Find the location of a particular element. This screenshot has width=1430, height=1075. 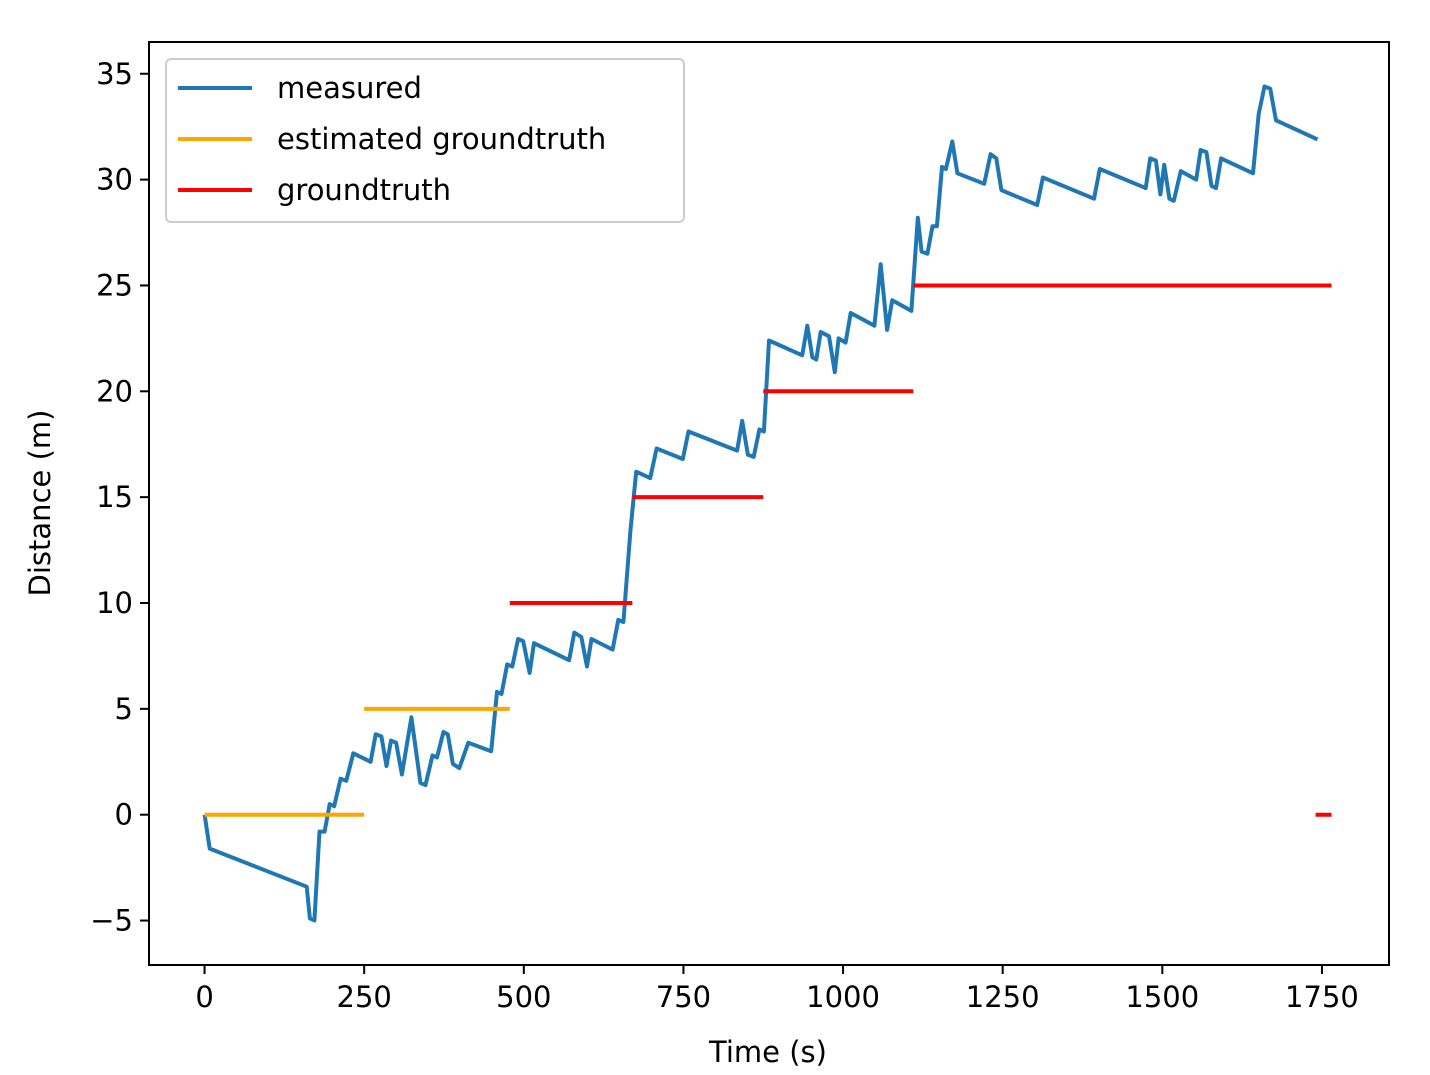

x-tick-label: 1000 is located at coordinates (843, 997).